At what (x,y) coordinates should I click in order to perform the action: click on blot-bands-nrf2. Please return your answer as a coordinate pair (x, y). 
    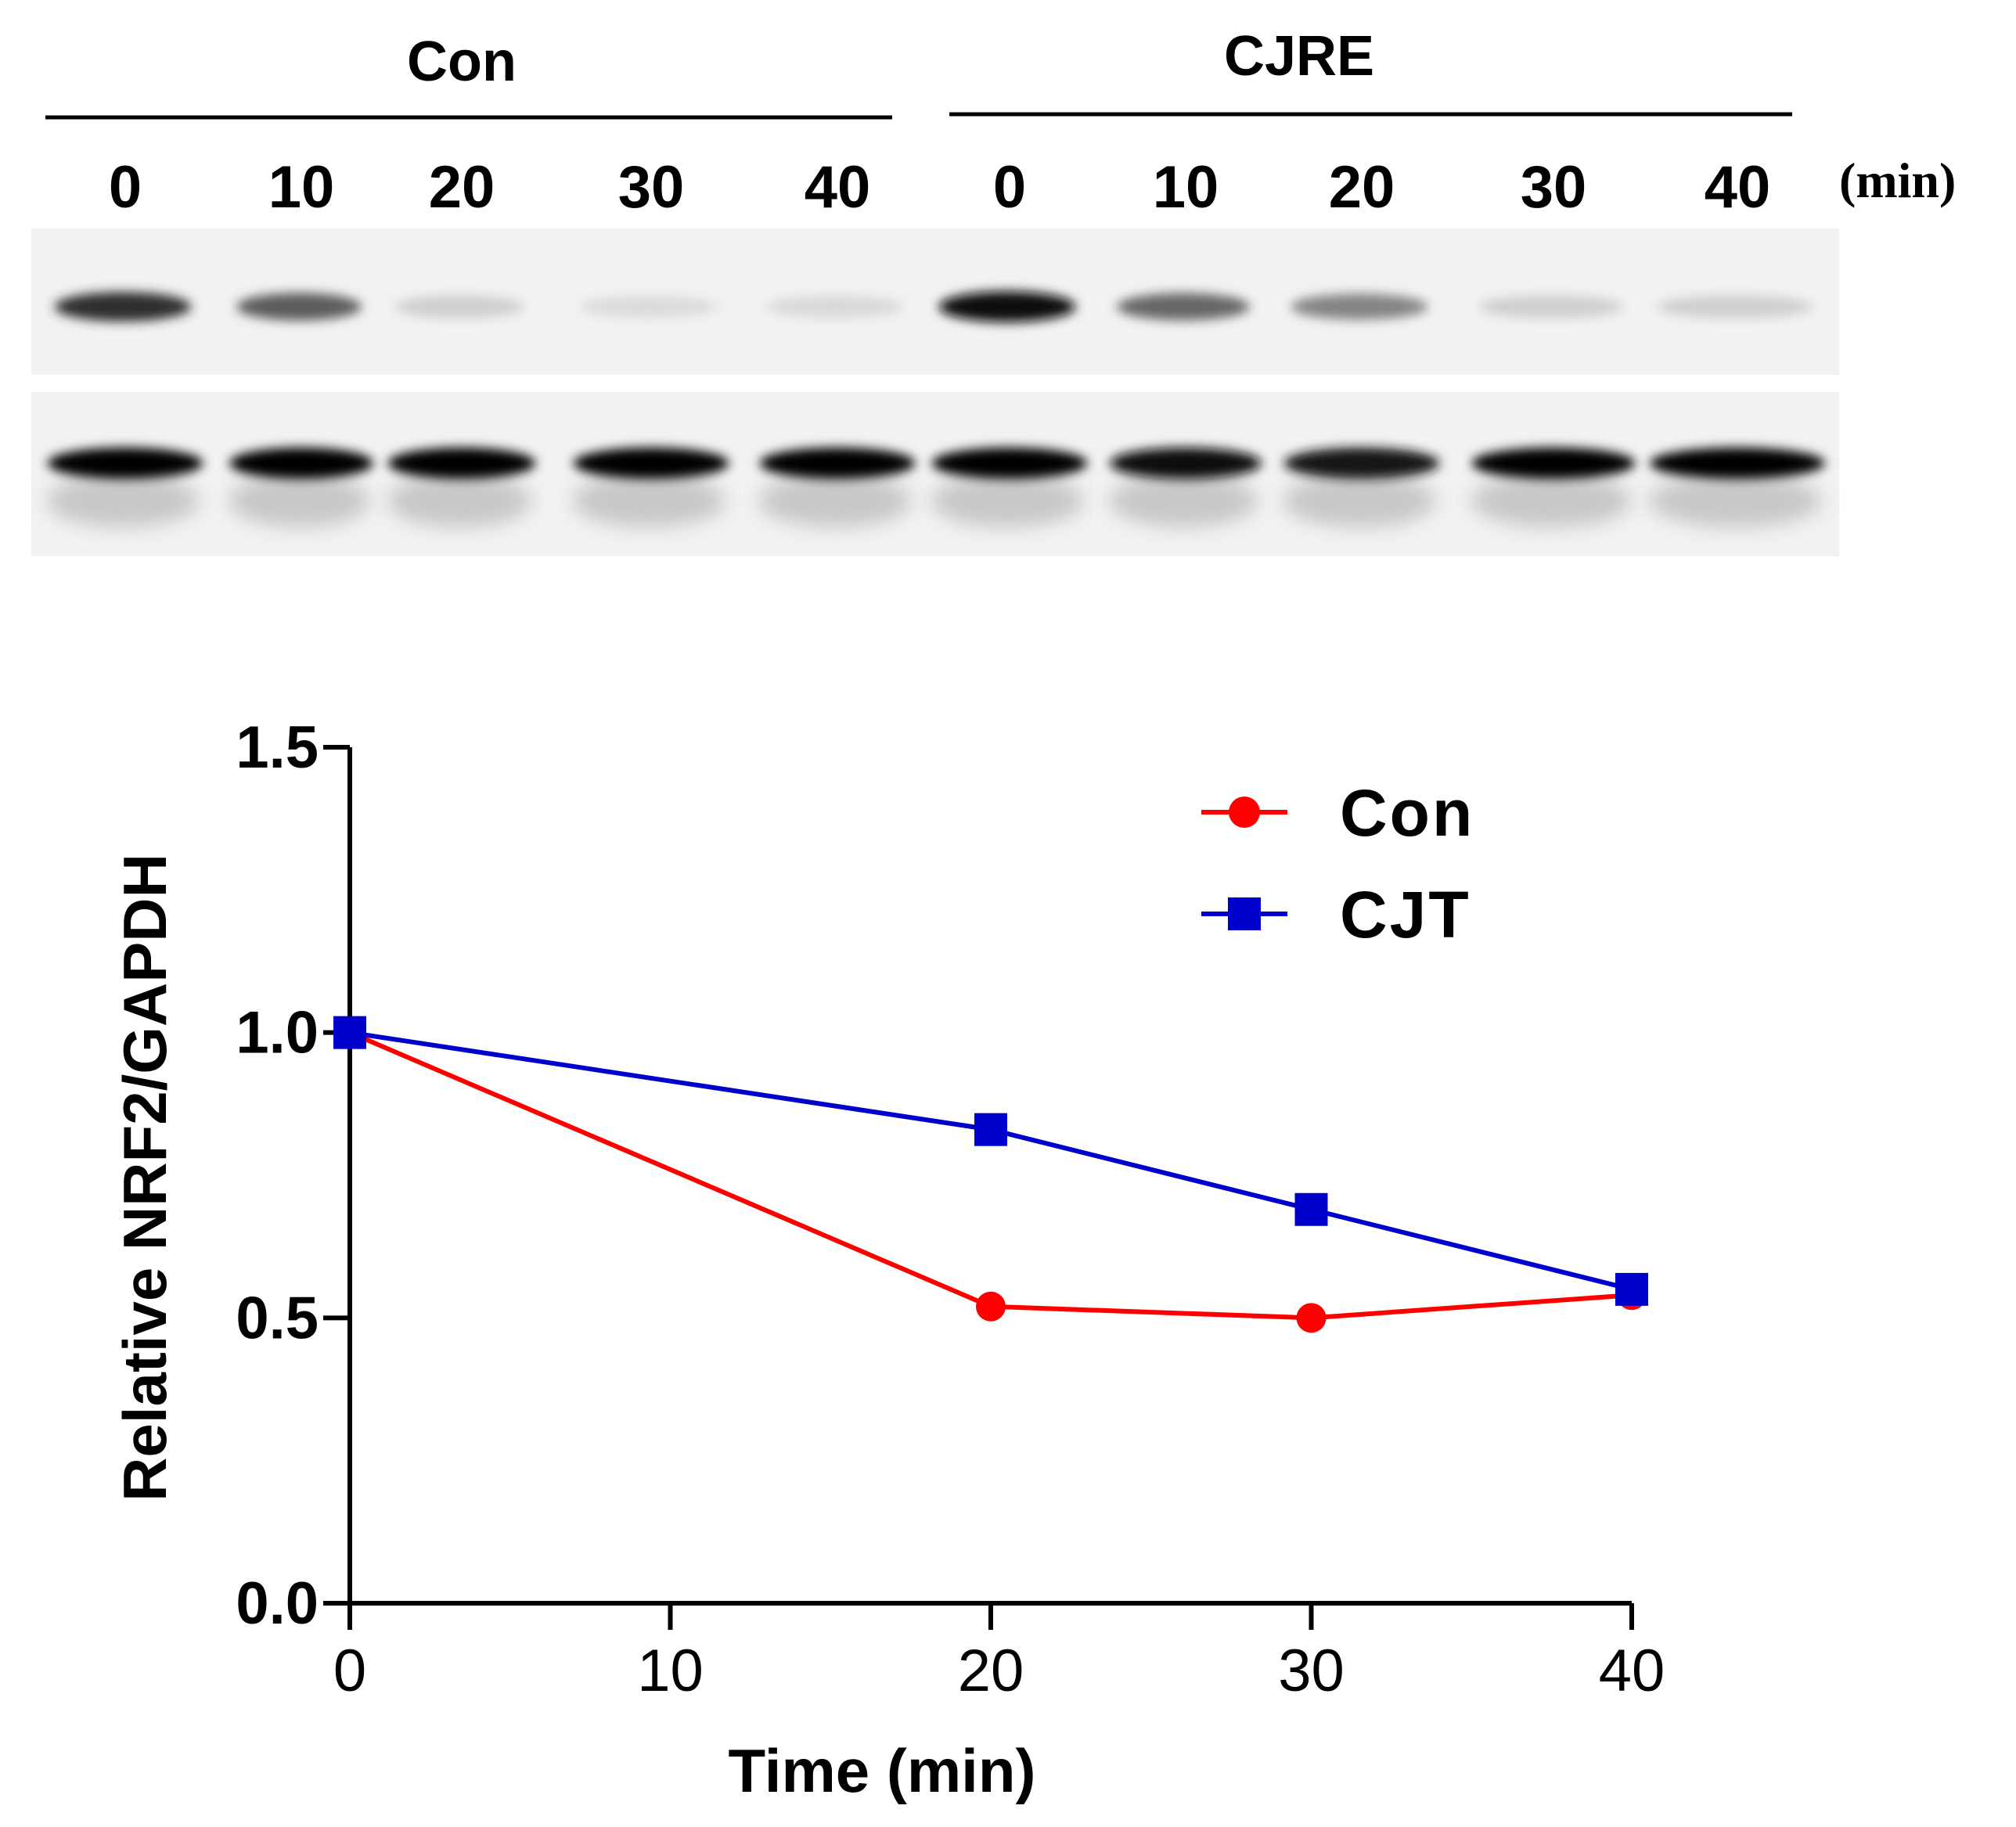
    Looking at the image, I should click on (933, 306).